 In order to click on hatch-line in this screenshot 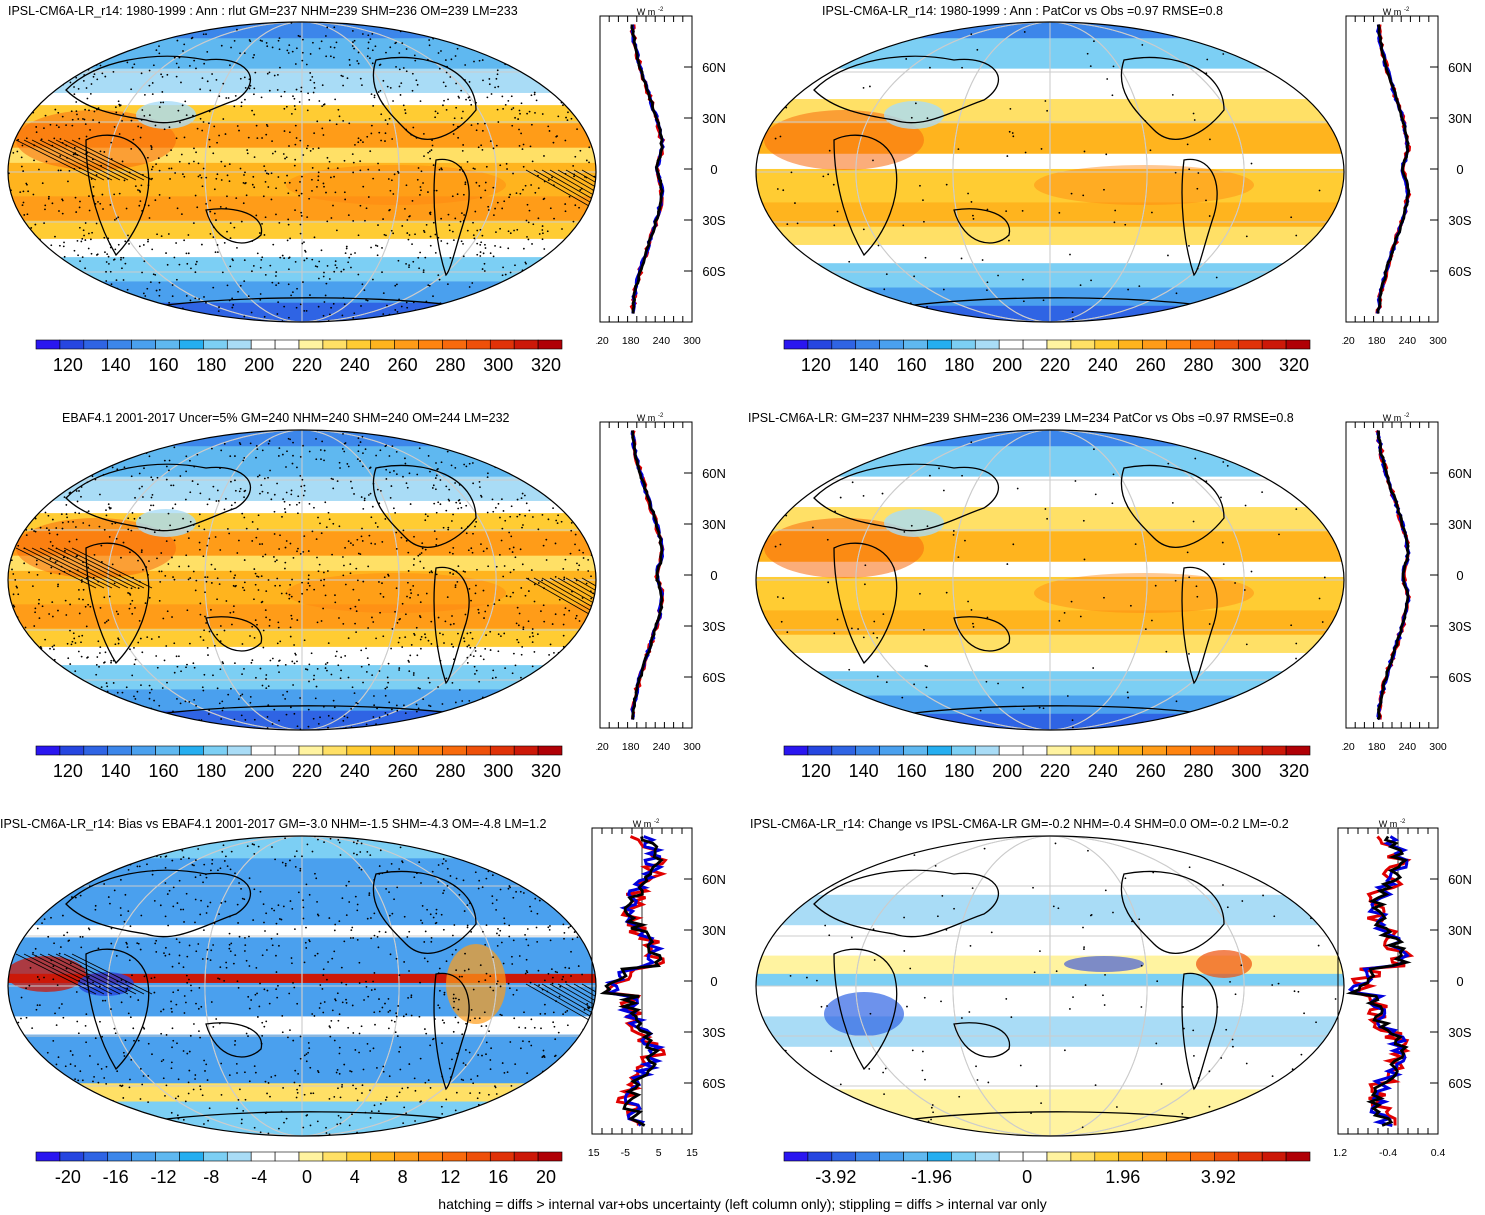, I will do `click(112, 160)`.